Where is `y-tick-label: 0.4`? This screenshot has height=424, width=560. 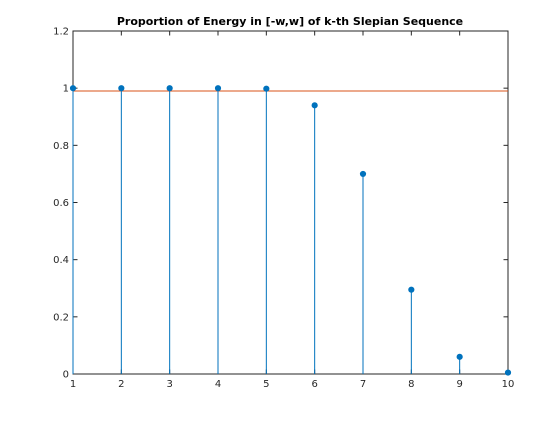 y-tick-label: 0.4 is located at coordinates (61, 260).